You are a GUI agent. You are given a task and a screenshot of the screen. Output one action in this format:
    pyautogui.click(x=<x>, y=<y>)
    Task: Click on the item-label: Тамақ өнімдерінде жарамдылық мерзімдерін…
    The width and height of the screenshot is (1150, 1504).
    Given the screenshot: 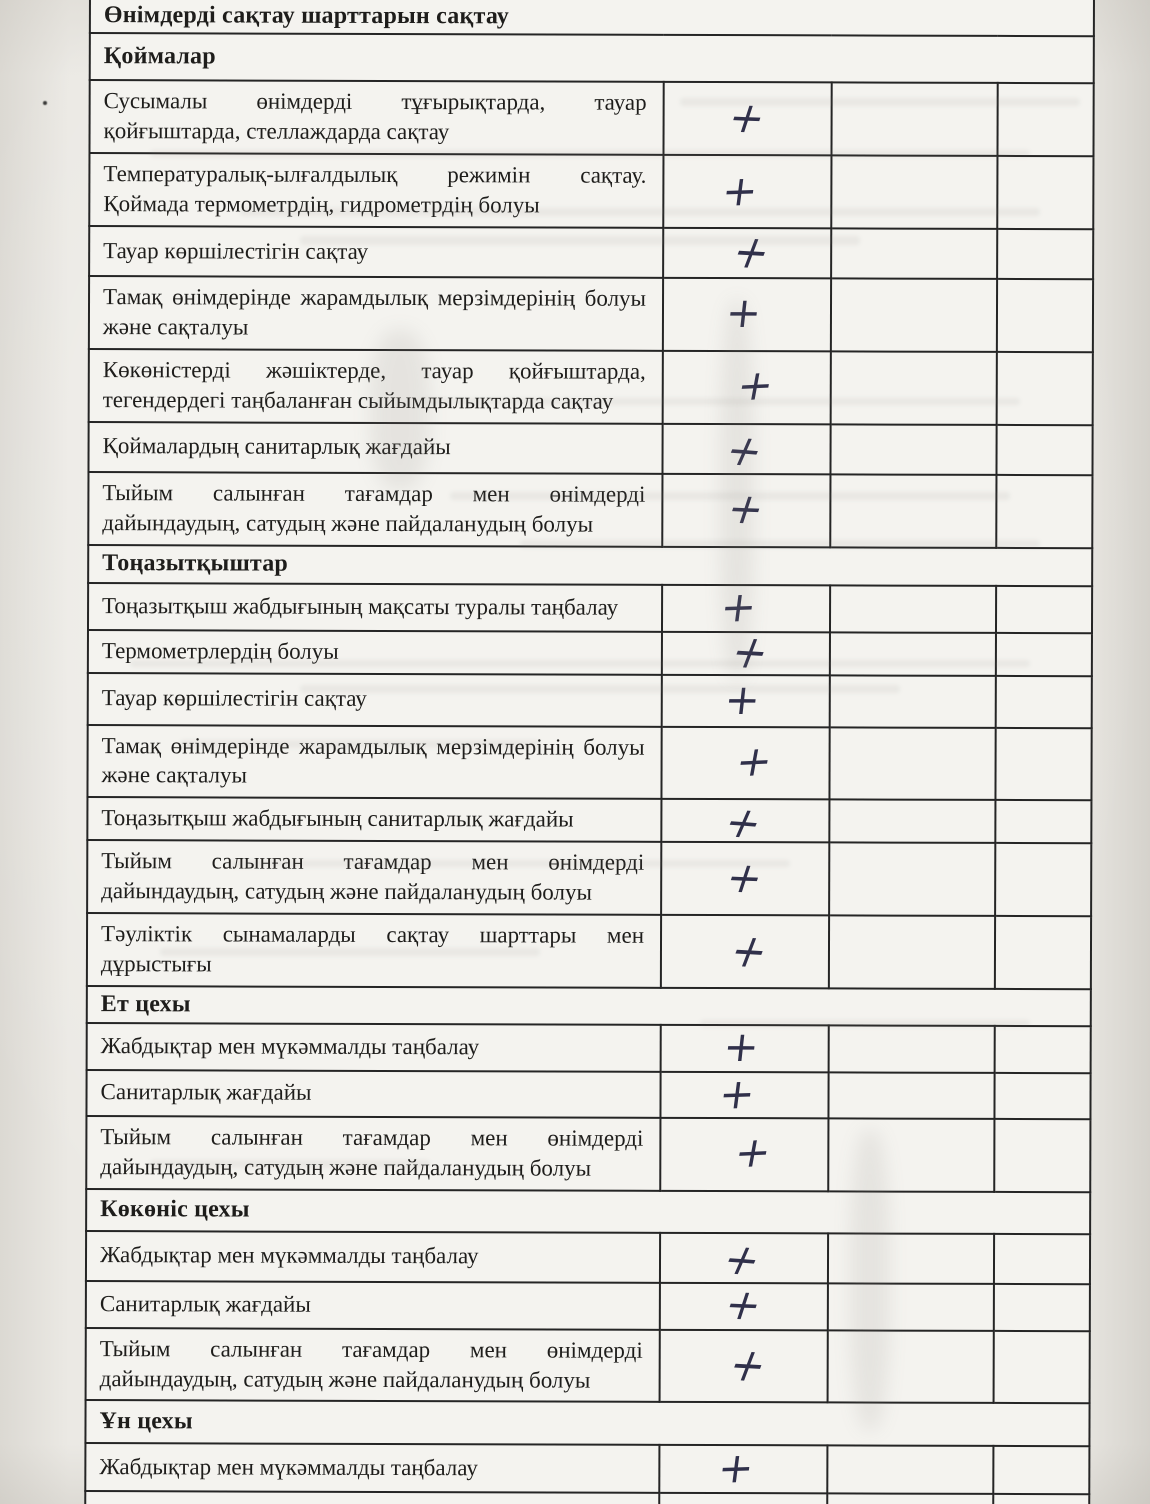 What is the action you would take?
    pyautogui.click(x=374, y=762)
    